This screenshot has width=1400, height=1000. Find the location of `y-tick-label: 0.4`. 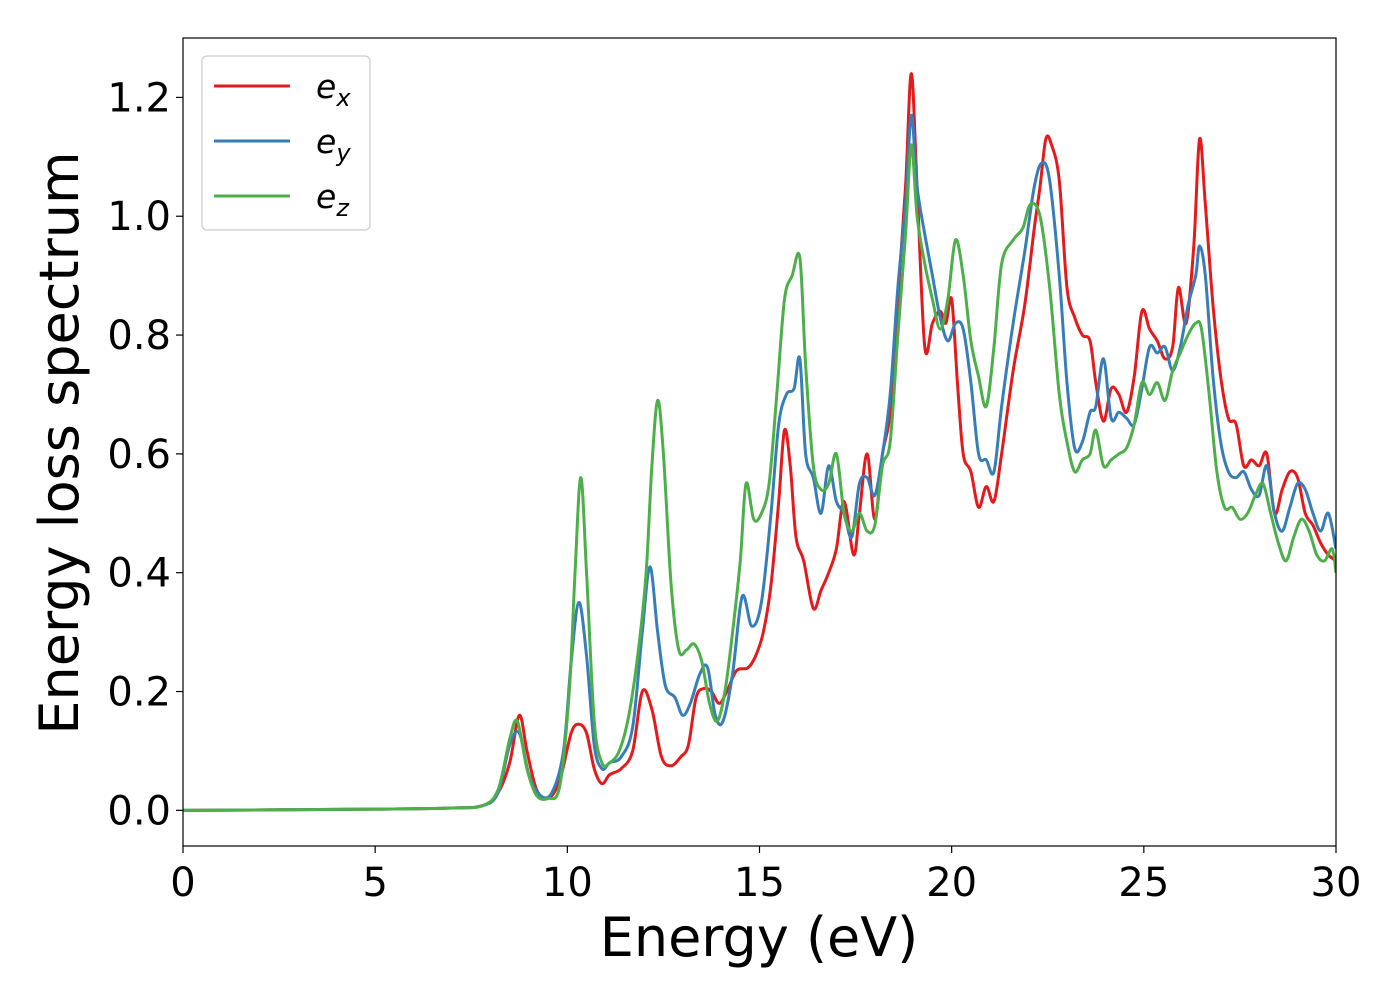

y-tick-label: 0.4 is located at coordinates (139, 574).